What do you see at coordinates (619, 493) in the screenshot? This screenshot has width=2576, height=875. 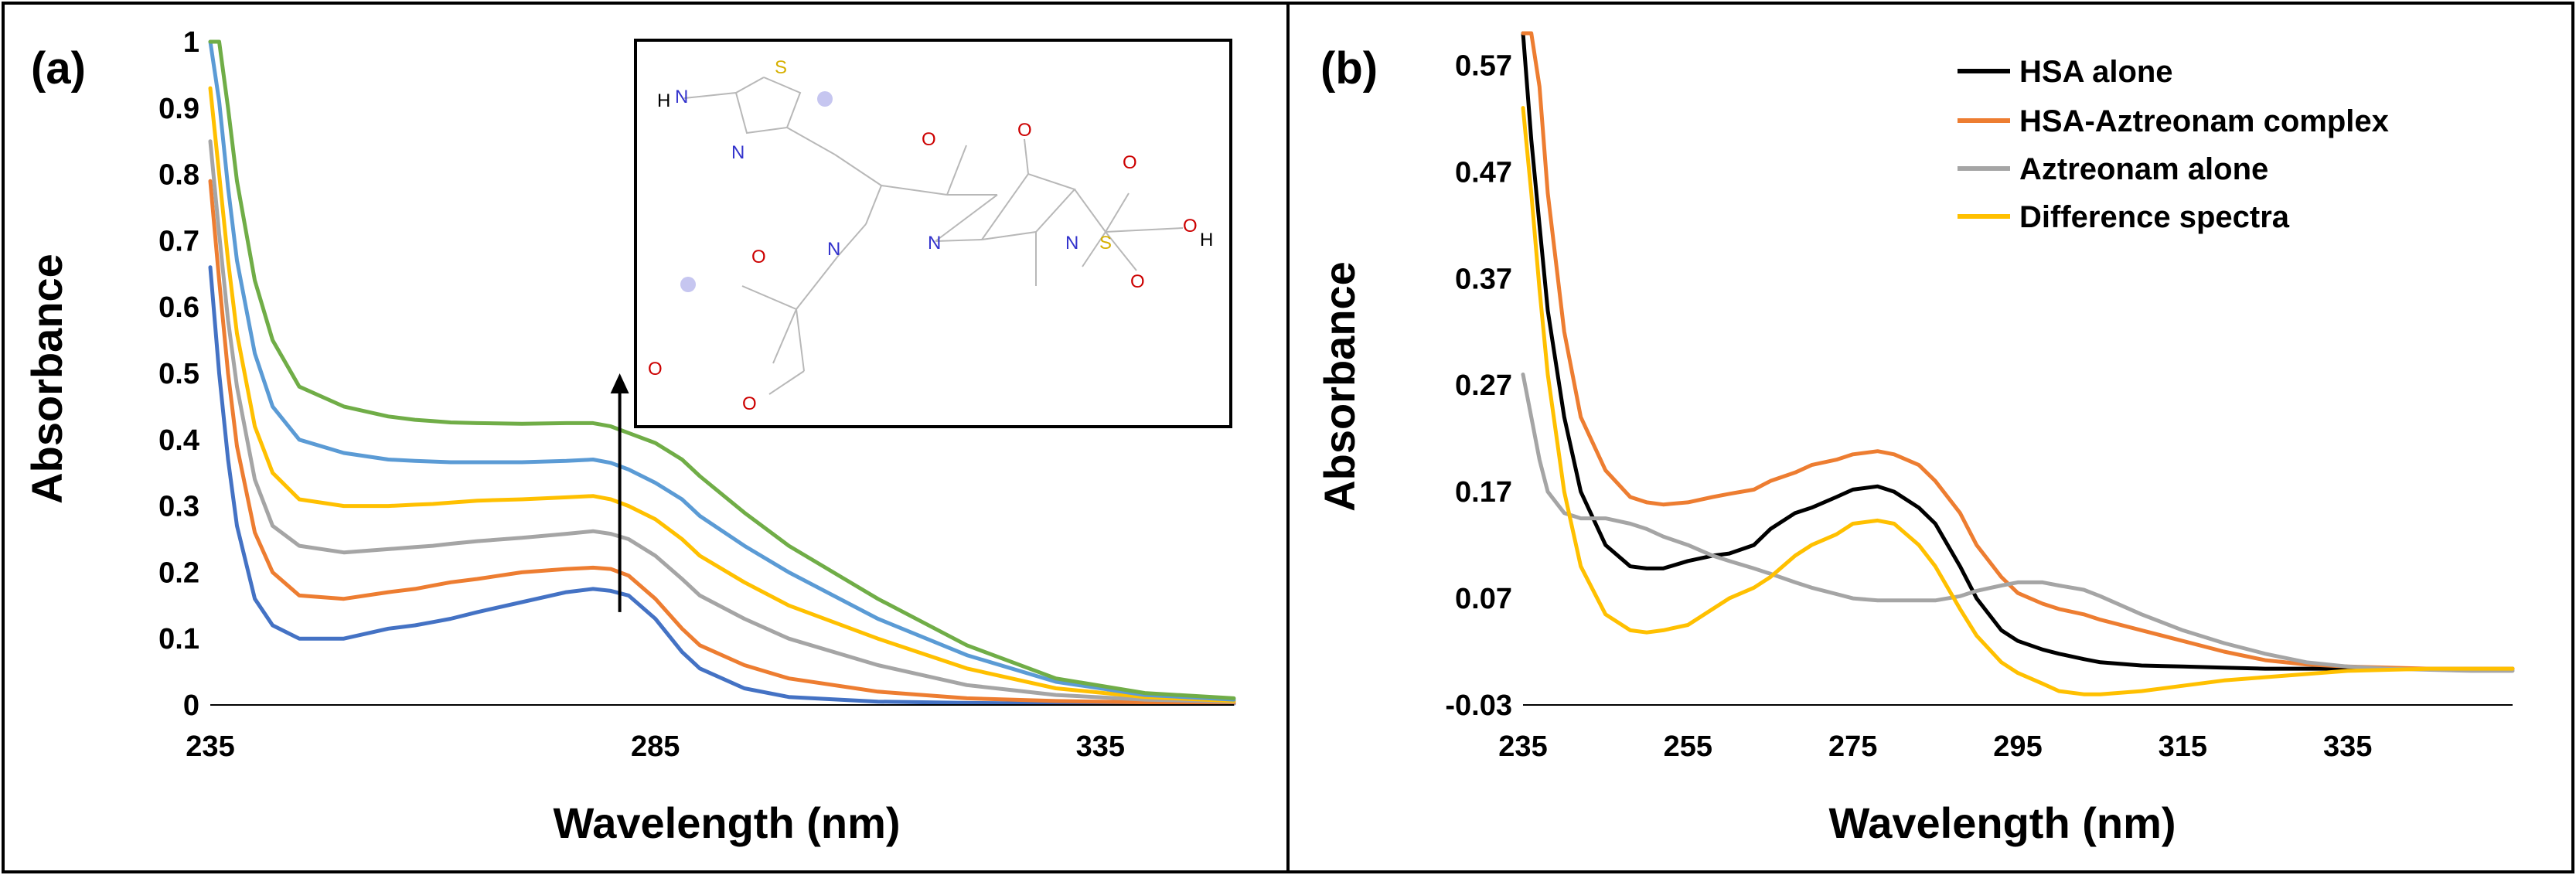 I see `increase-arrow` at bounding box center [619, 493].